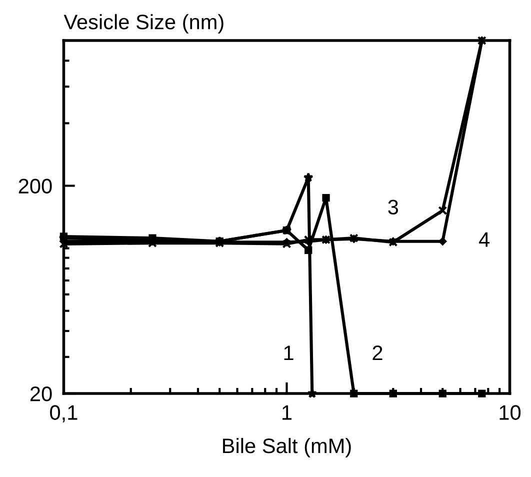 Image resolution: width=531 pixels, height=477 pixels. Describe the element at coordinates (287, 412) in the screenshot. I see `x-tick-label: 1` at that location.